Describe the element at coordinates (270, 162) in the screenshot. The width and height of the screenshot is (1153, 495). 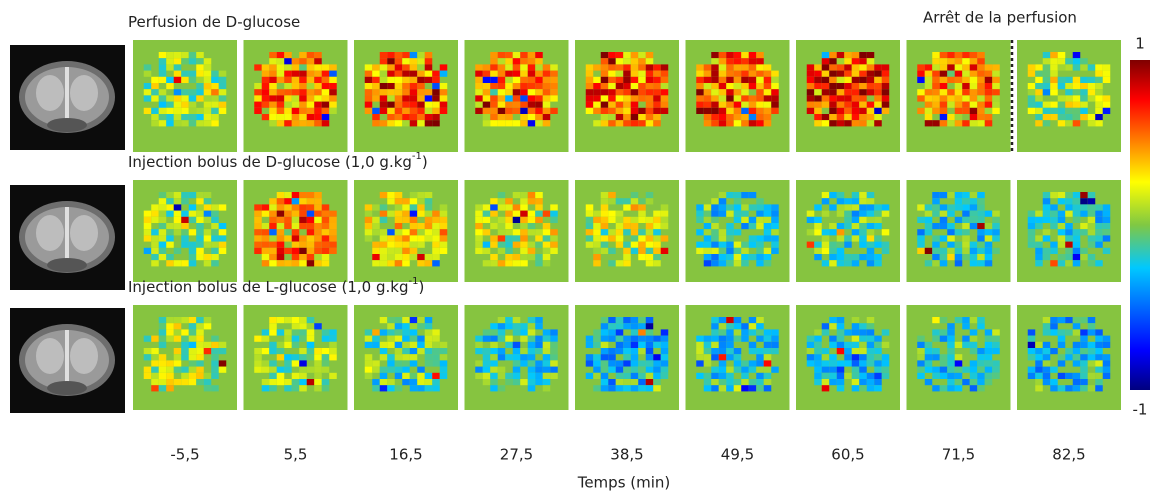
I see `row-title-text: Injection bolus de D-glucose (1,0 g.kg` at that location.